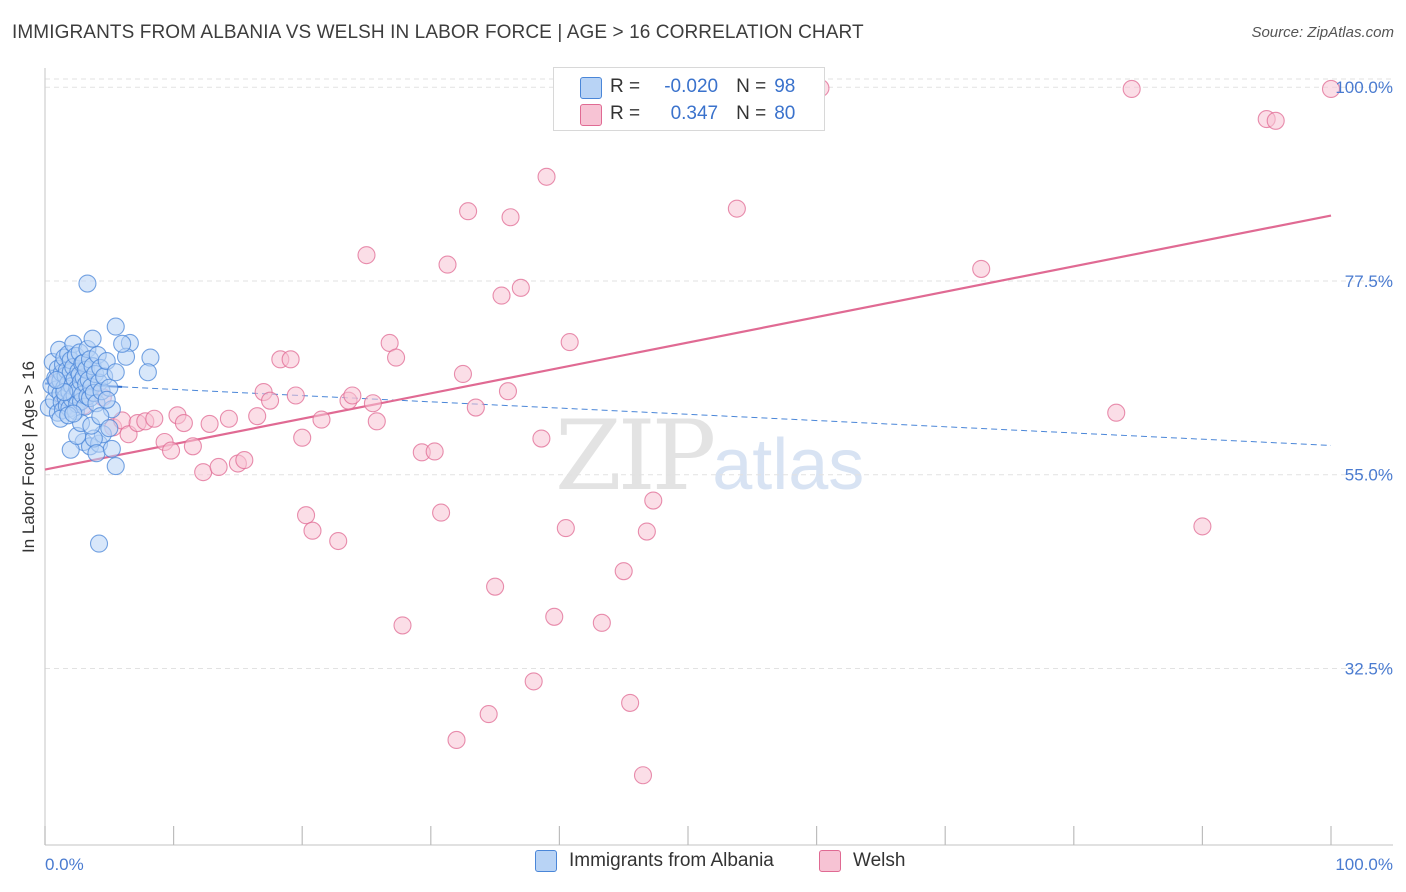 The image size is (1406, 892). I want to click on source-label: Source: ZipAtlas.com, so click(1322, 32).